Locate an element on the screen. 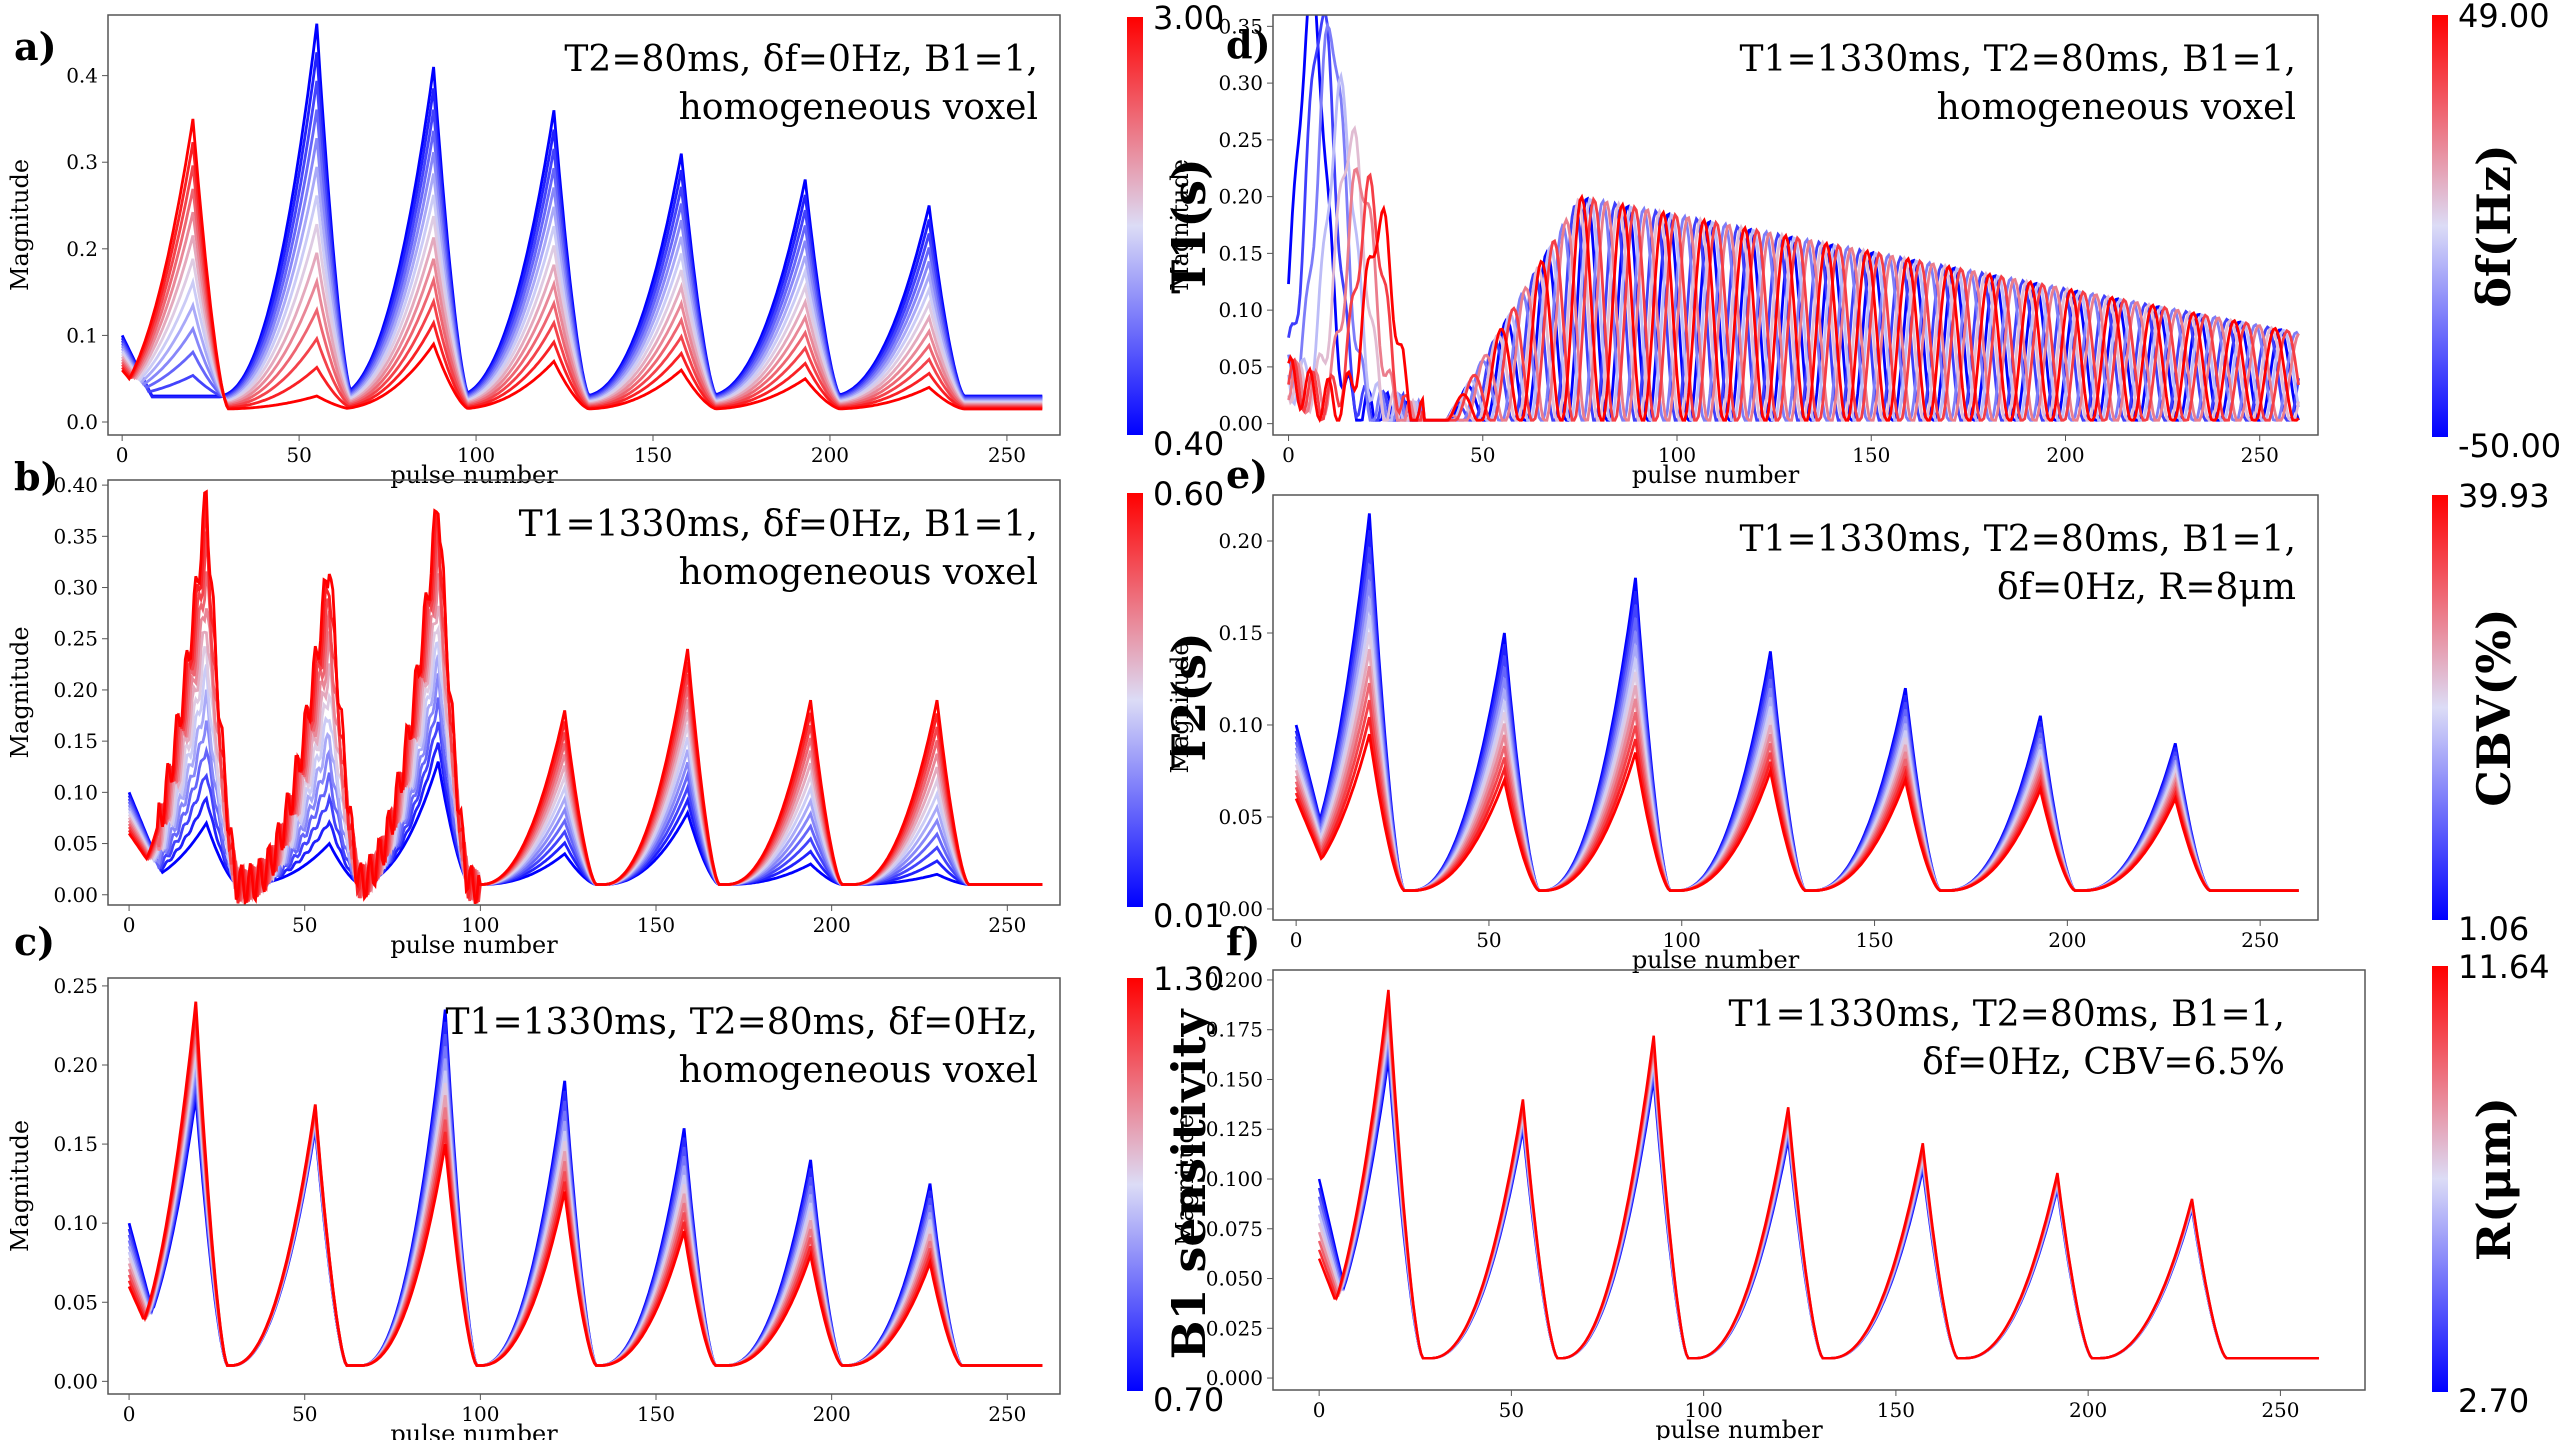  y-tick-label-f-5: 0.125 is located at coordinates (1234, 1129).